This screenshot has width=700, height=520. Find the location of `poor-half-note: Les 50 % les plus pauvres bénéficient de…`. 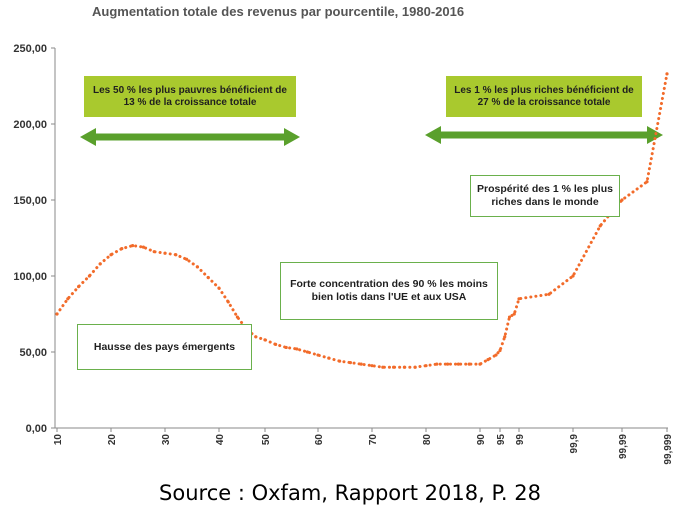

poor-half-note: Les 50 % les plus pauvres bénéficient de… is located at coordinates (190, 96).